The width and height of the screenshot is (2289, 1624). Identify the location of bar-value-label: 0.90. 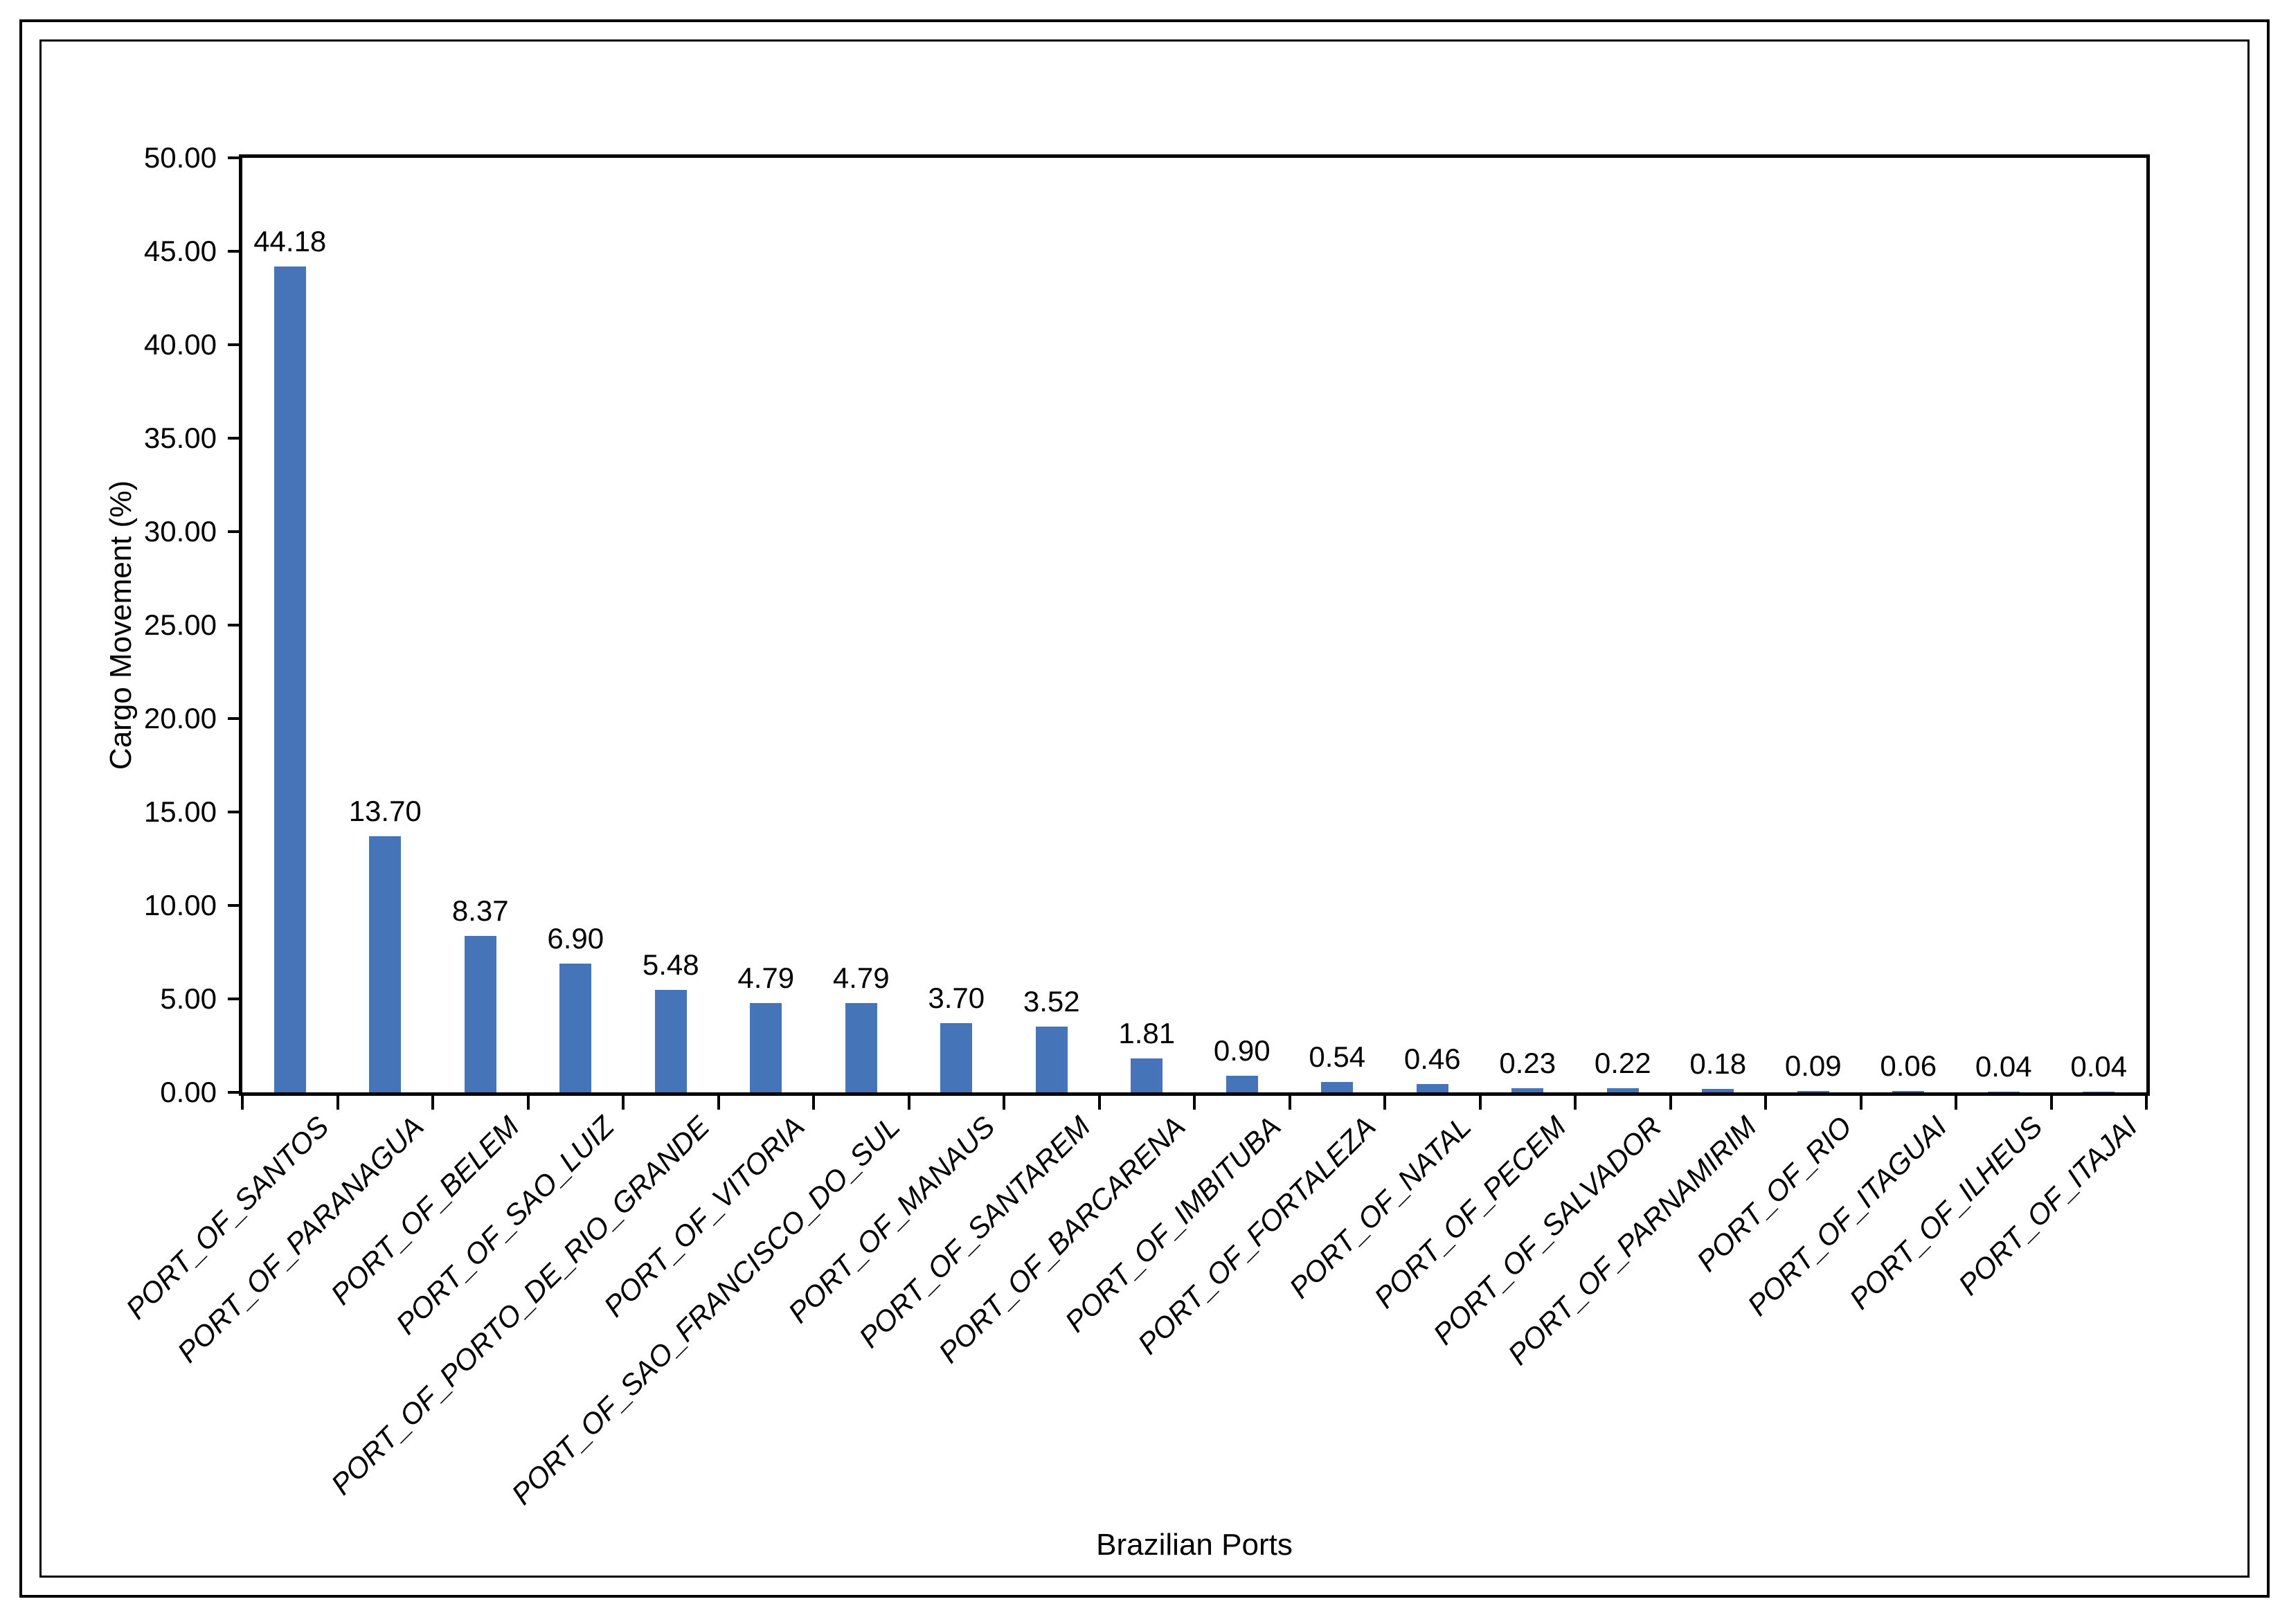
(1242, 1050).